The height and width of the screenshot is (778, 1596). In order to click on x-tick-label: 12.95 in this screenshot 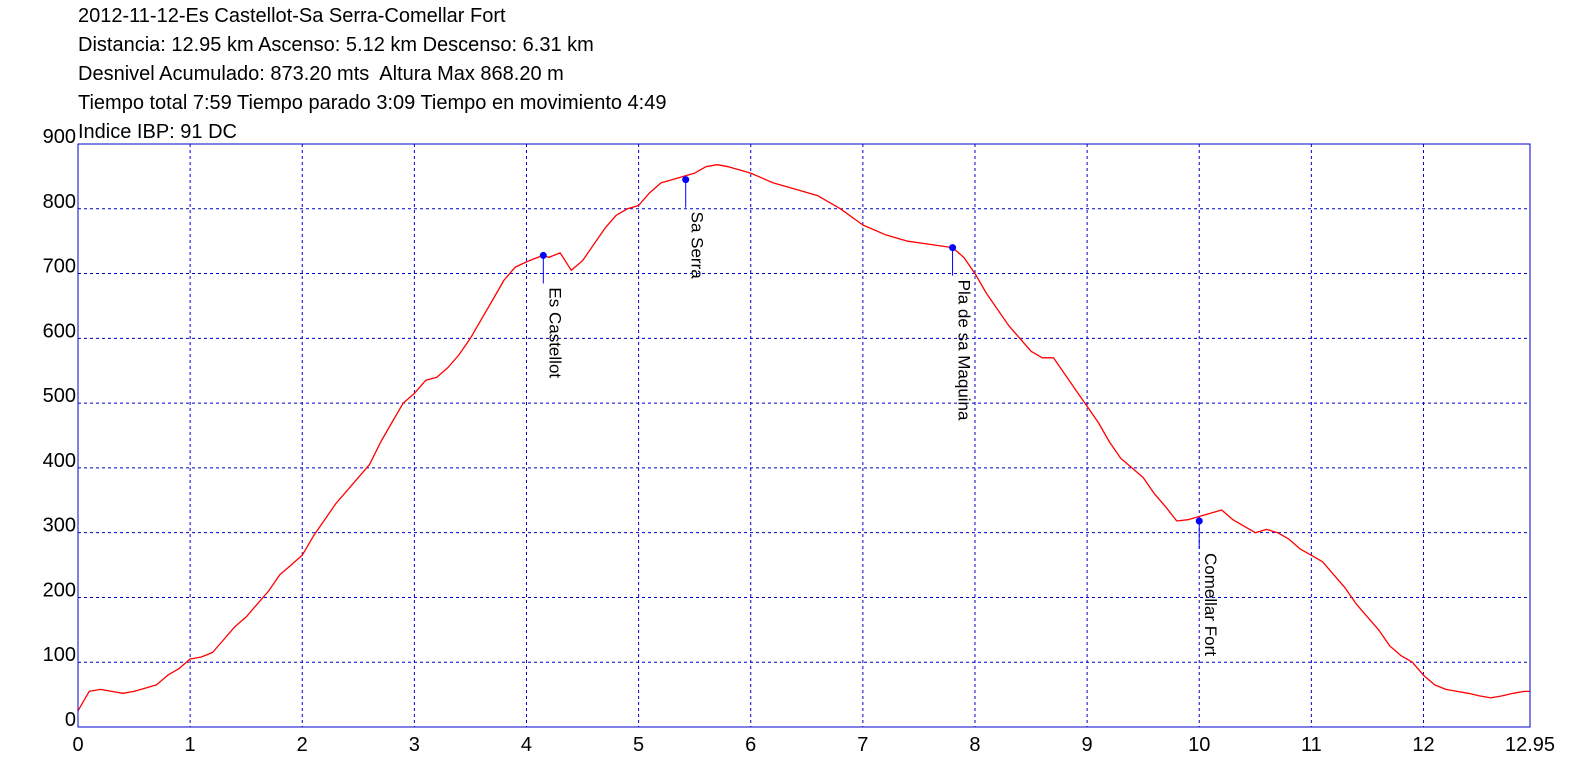, I will do `click(1530, 745)`.